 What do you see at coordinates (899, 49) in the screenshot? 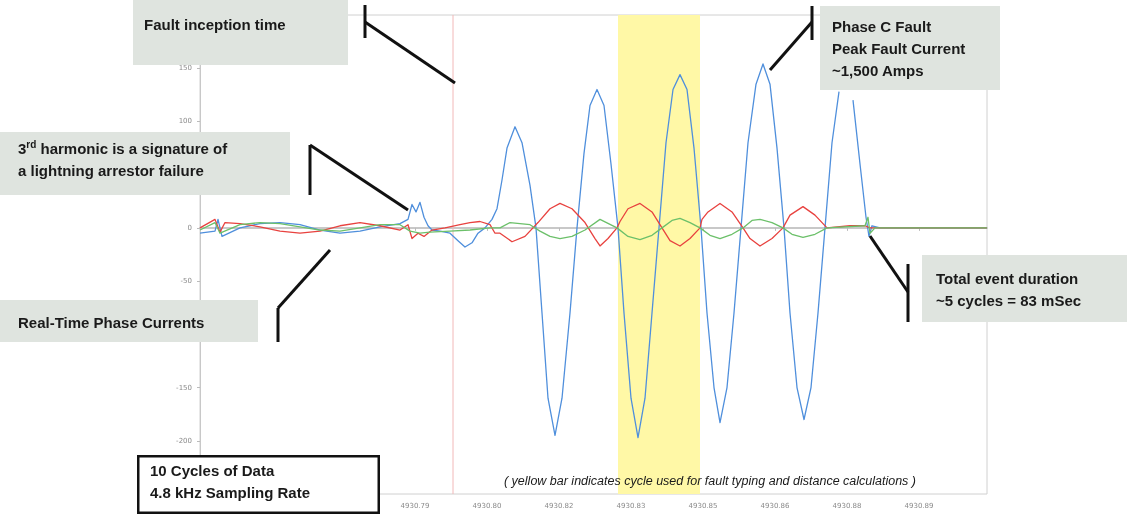
I see `annotation: Phase C Fault Peak Fault Current ~1,500 Amps` at bounding box center [899, 49].